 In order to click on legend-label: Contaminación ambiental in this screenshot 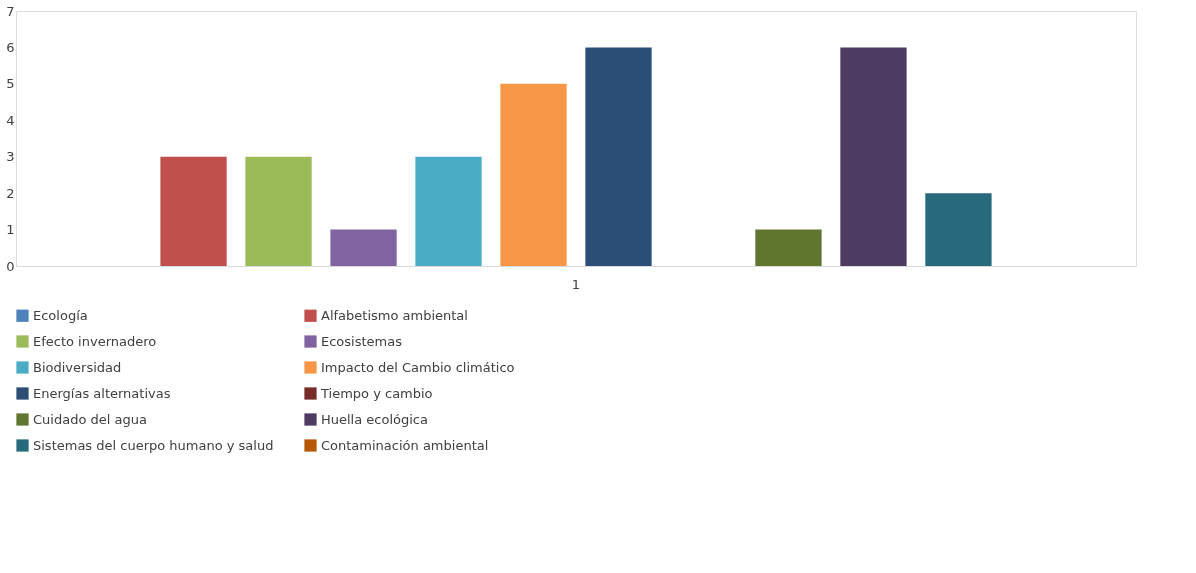, I will do `click(405, 445)`.